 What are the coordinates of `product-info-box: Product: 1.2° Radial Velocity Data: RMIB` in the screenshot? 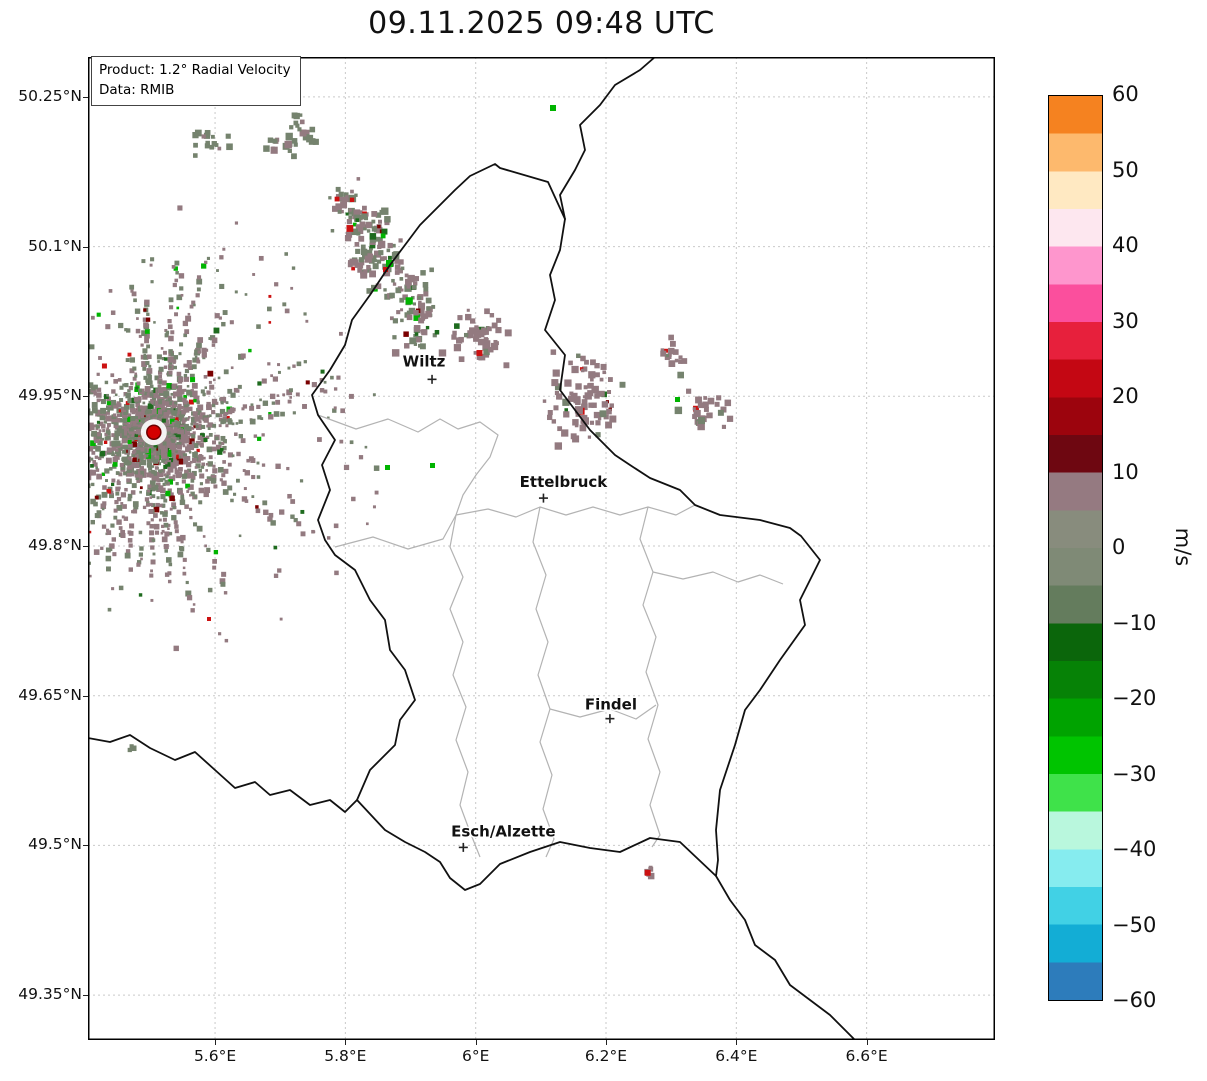 It's located at (196, 81).